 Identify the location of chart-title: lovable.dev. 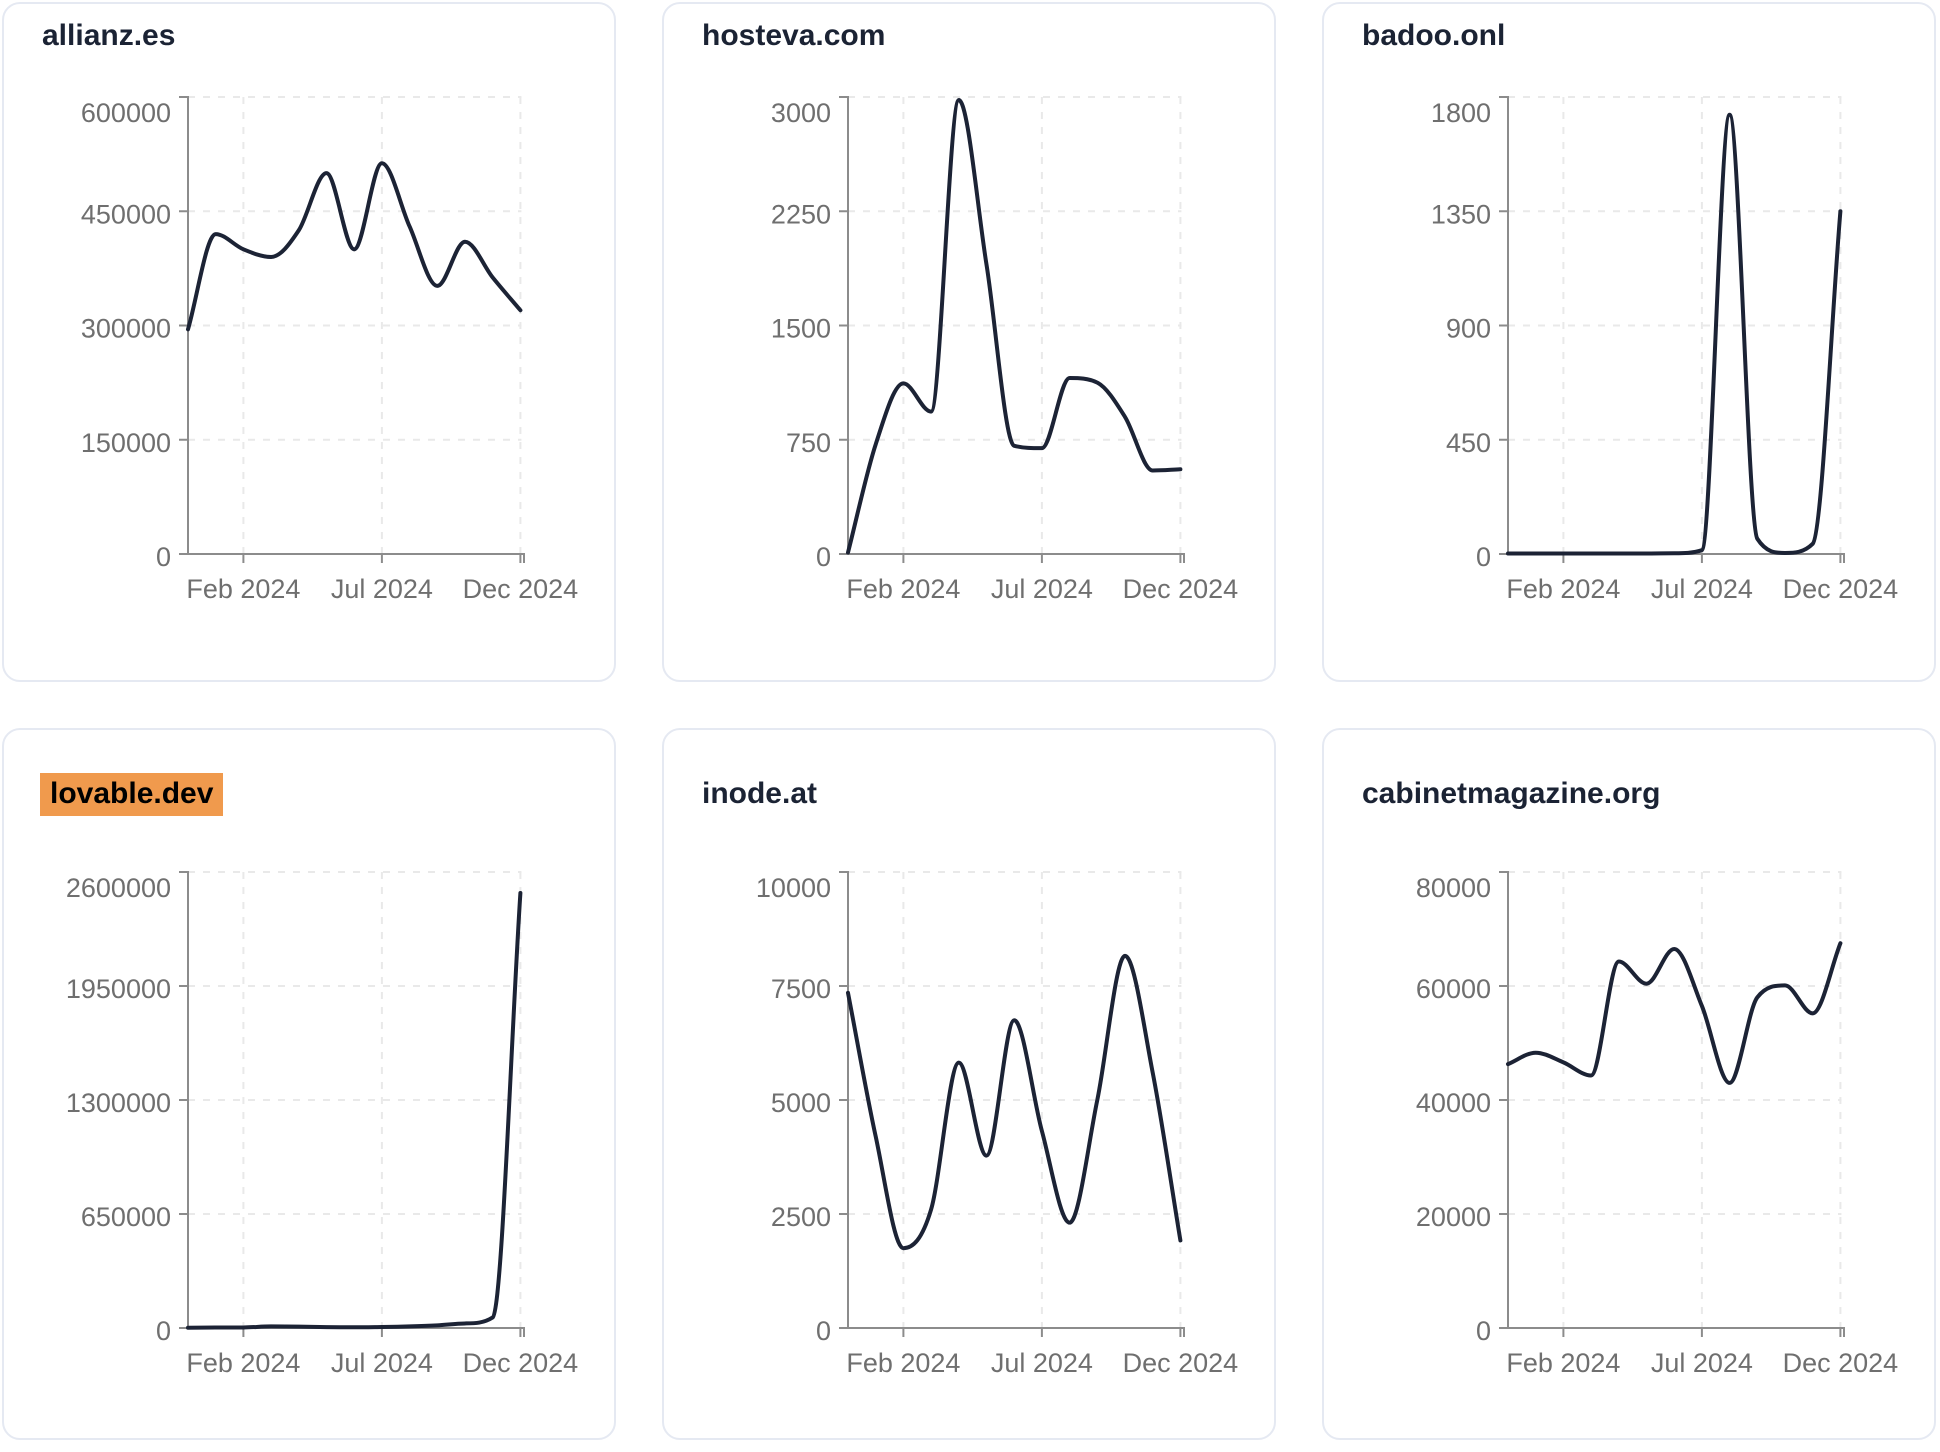
(132, 794).